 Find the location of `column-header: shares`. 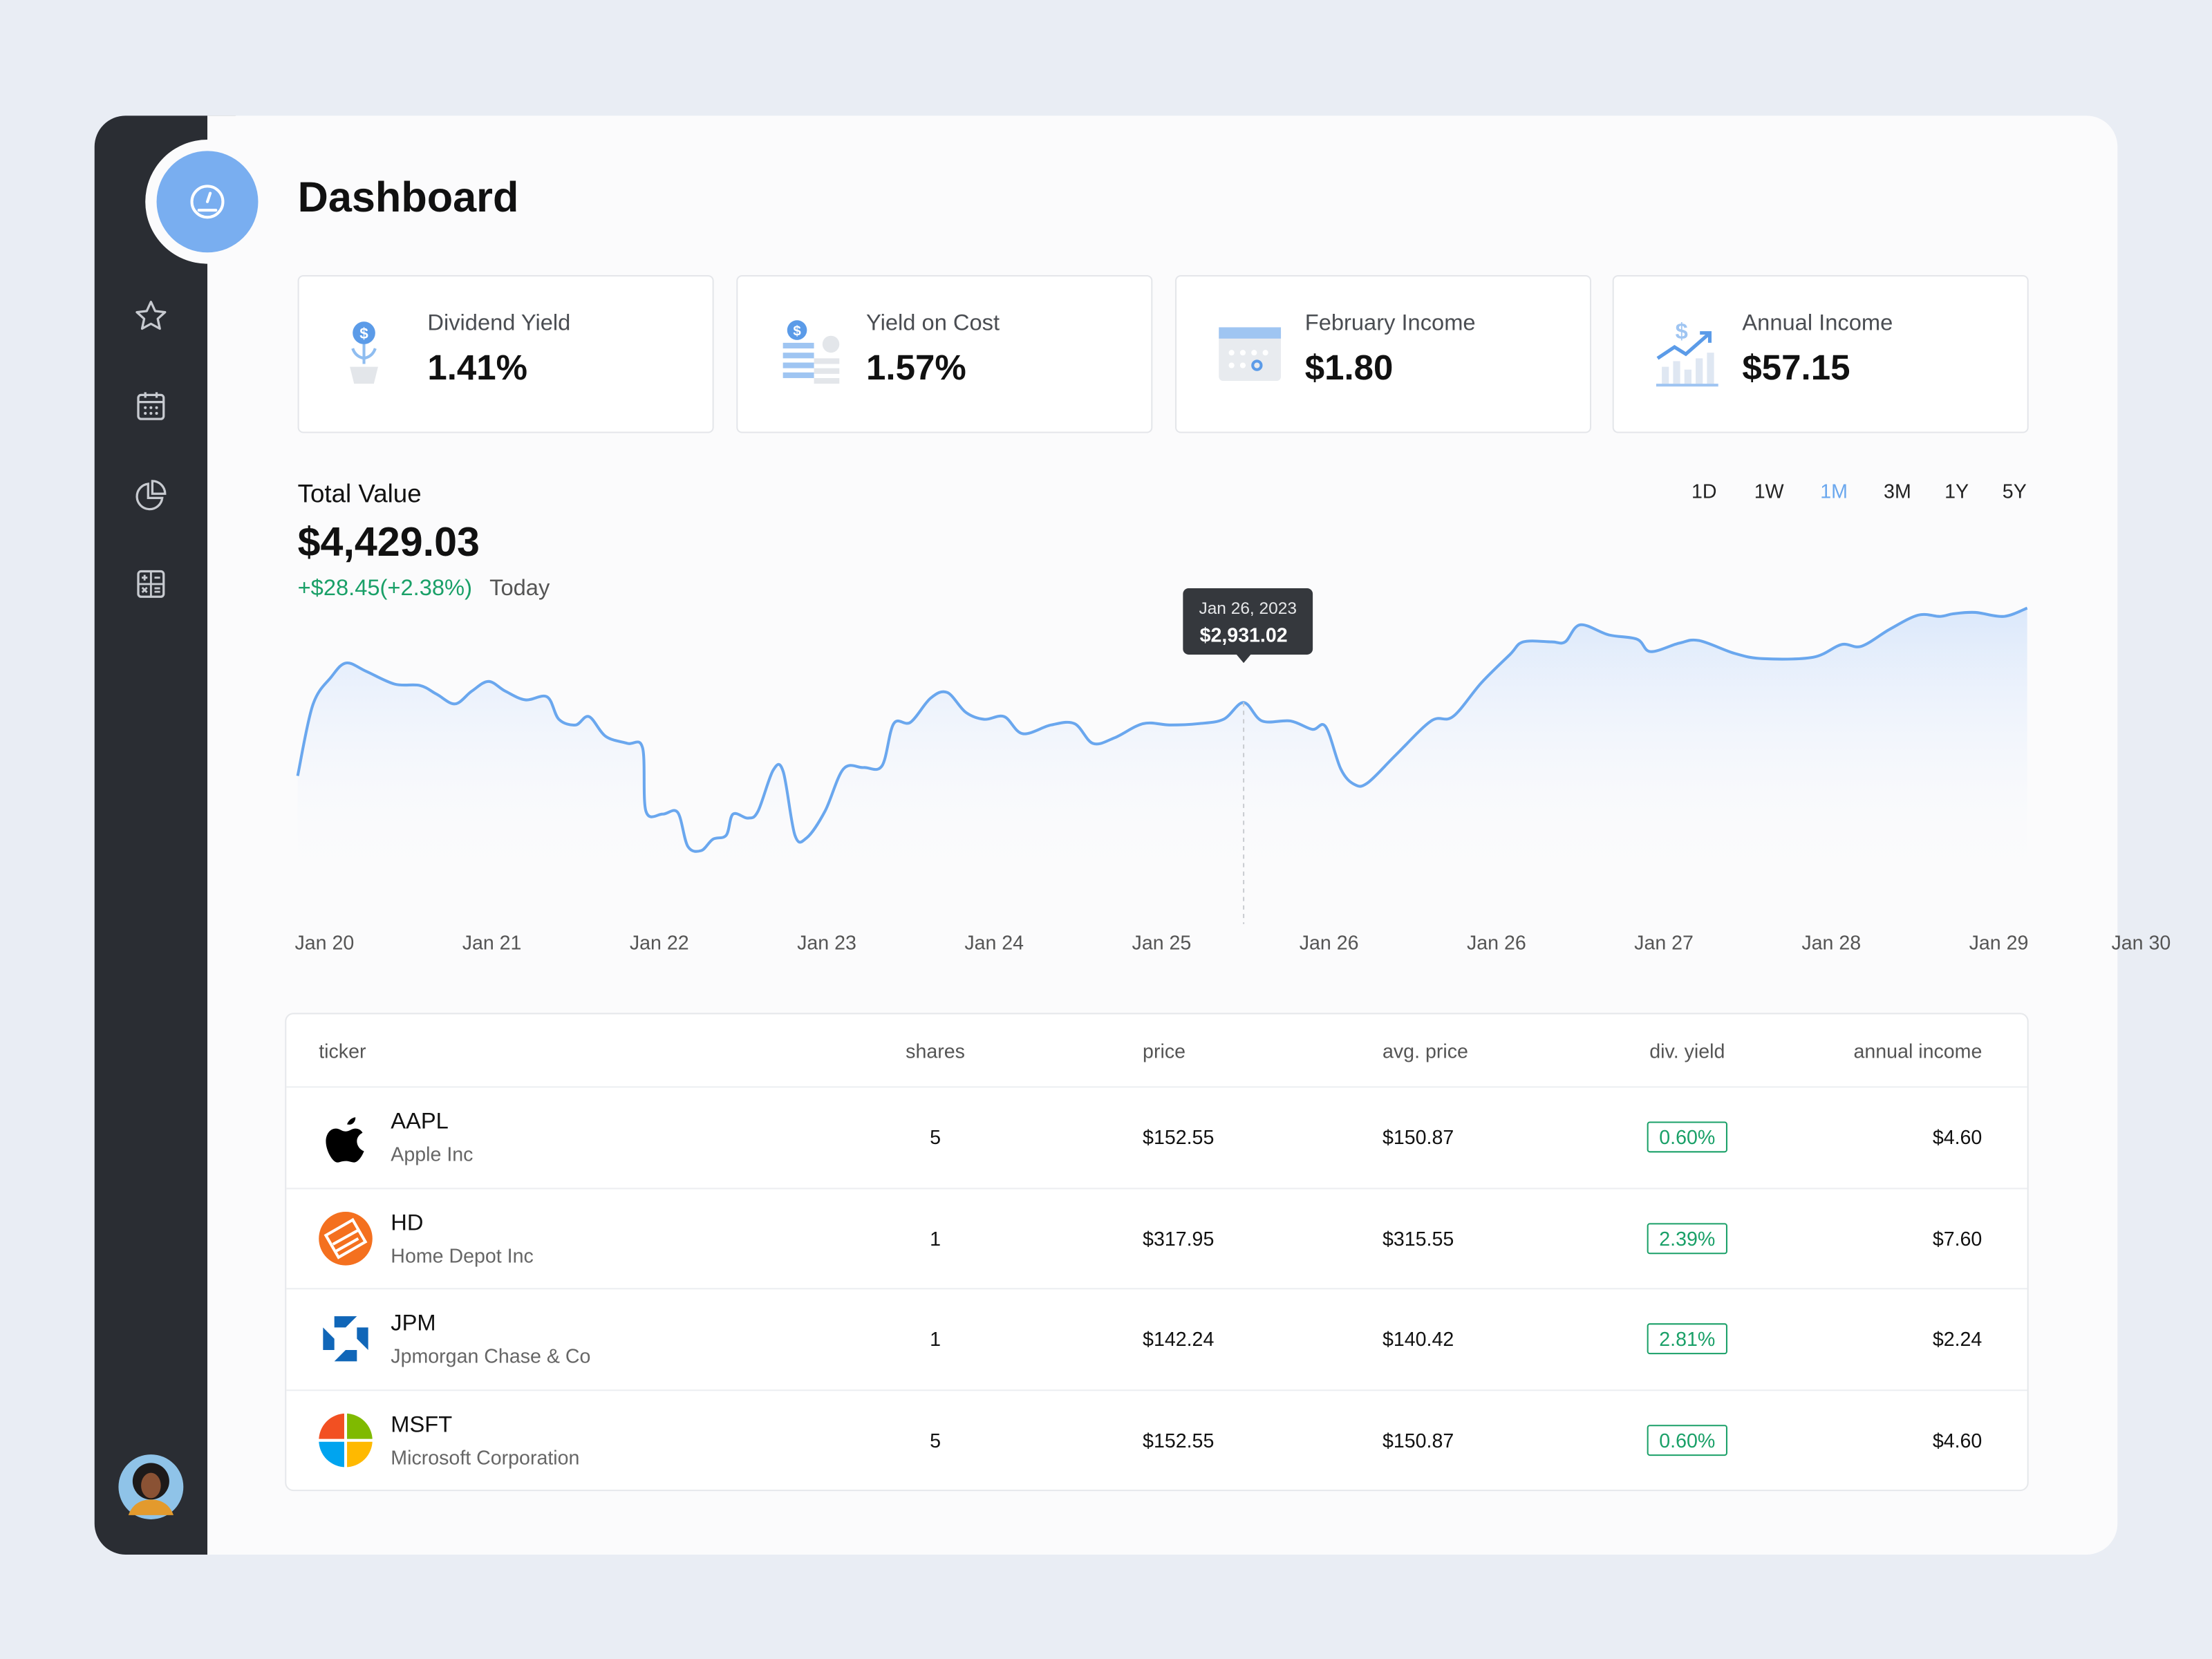

column-header: shares is located at coordinates (936, 1051).